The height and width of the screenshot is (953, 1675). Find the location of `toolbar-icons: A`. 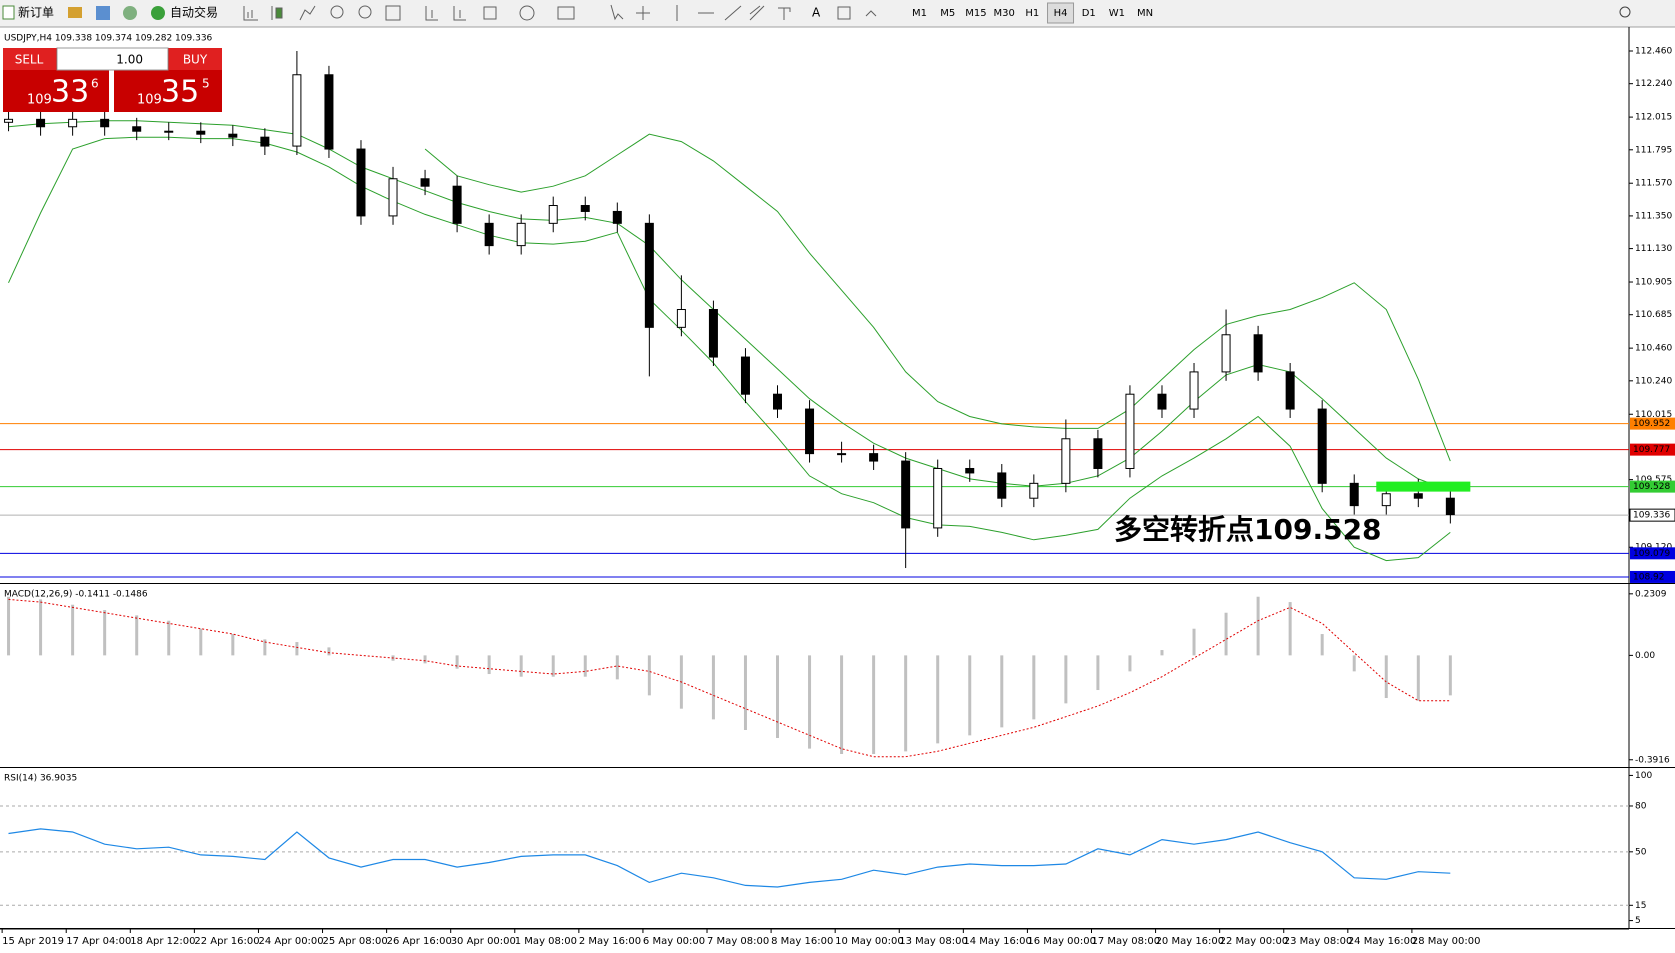

toolbar-icons: A is located at coordinates (560, 12).